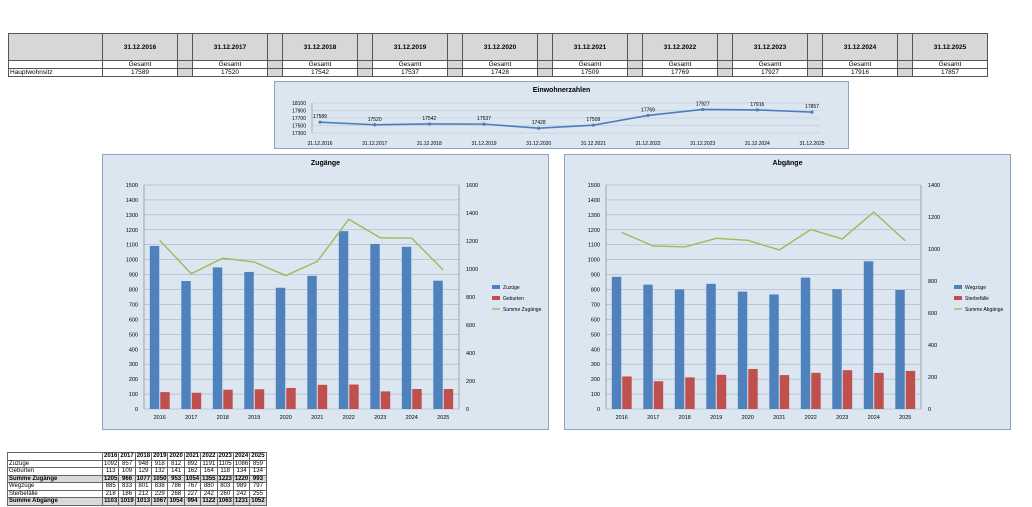 Image resolution: width=1032 pixels, height=507 pixels. What do you see at coordinates (258, 486) in the screenshot?
I see `cell-value: 797` at bounding box center [258, 486].